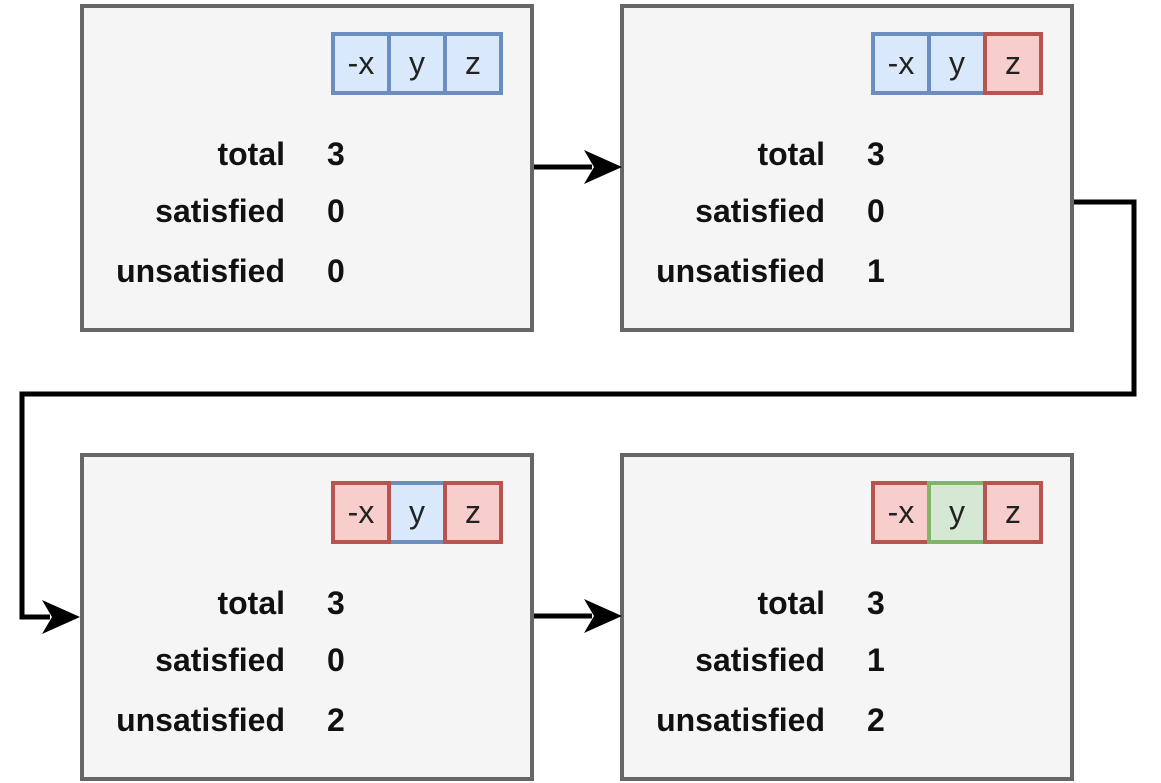 The width and height of the screenshot is (1161, 783). I want to click on stat-row-satisfied: satisfied 1, so click(847, 660).